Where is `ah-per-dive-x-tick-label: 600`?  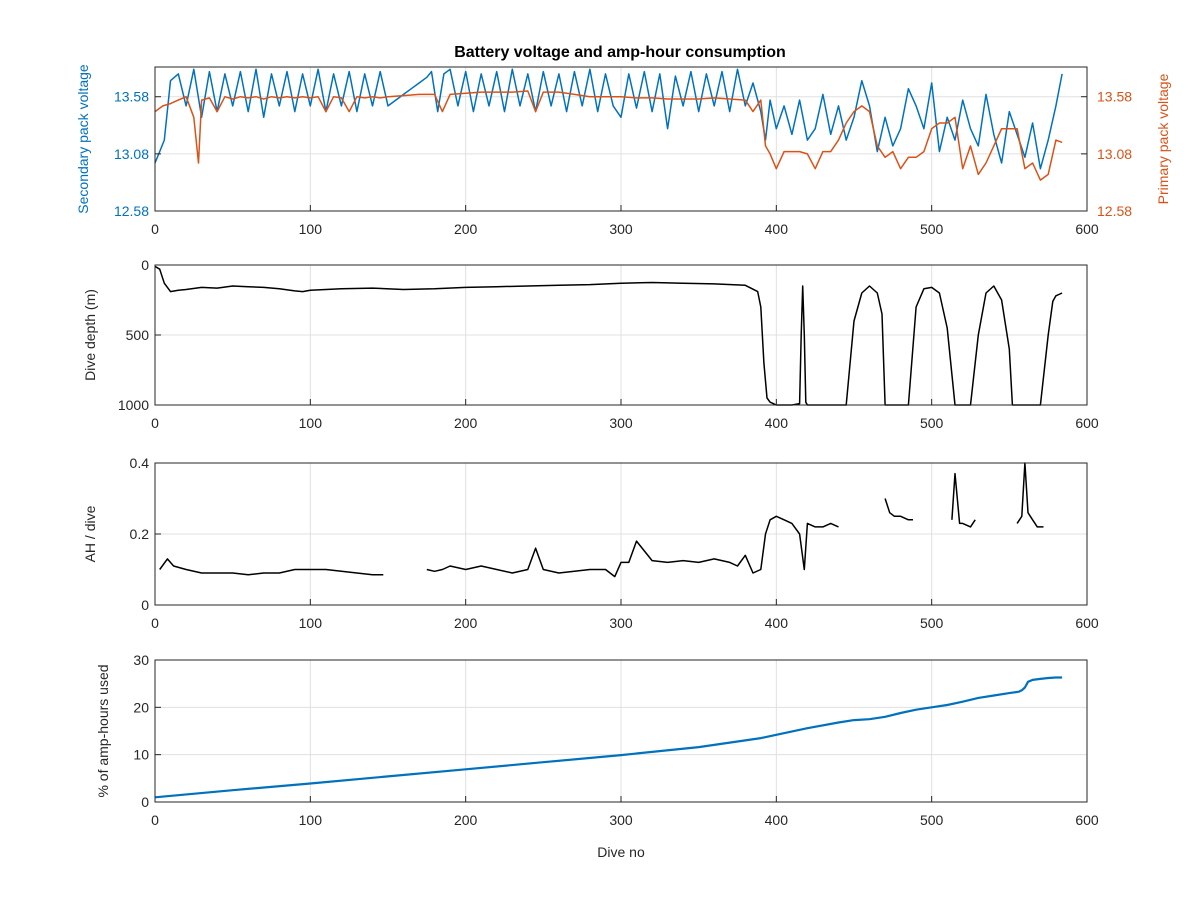 ah-per-dive-x-tick-label: 600 is located at coordinates (1087, 623).